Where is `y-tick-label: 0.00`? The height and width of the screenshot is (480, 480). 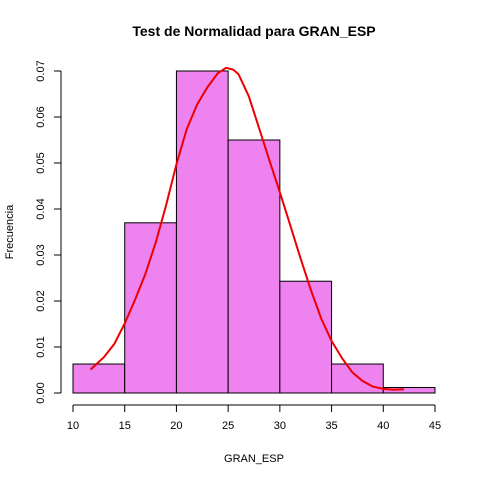
y-tick-label: 0.00 is located at coordinates (41, 392).